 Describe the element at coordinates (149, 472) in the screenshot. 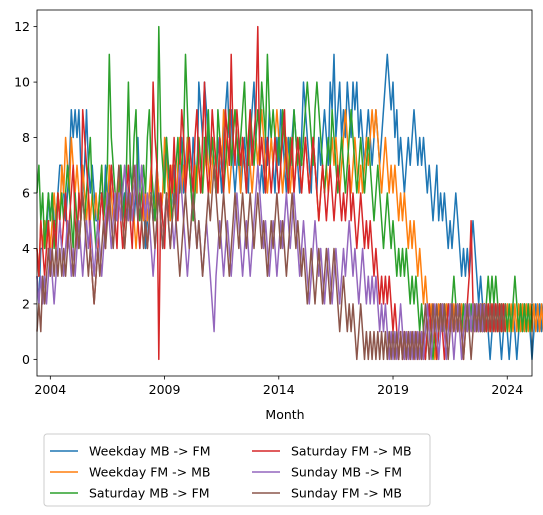

I see `legend-label: Weekday FM -> MB` at that location.